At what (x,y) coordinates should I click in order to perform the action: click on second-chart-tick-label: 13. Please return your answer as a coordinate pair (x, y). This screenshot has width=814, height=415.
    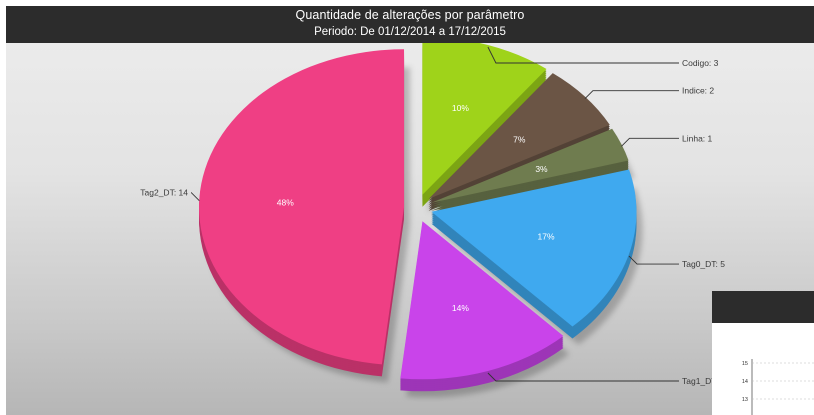
    Looking at the image, I should click on (745, 400).